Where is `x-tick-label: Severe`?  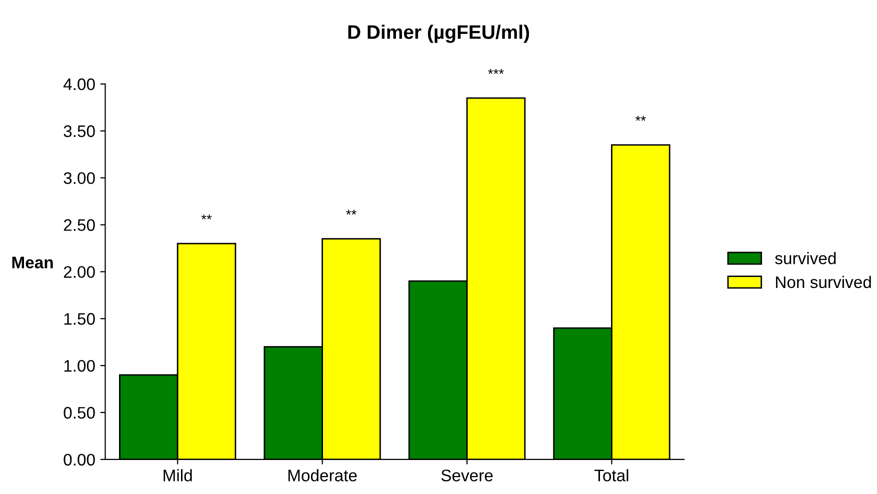 x-tick-label: Severe is located at coordinates (467, 476).